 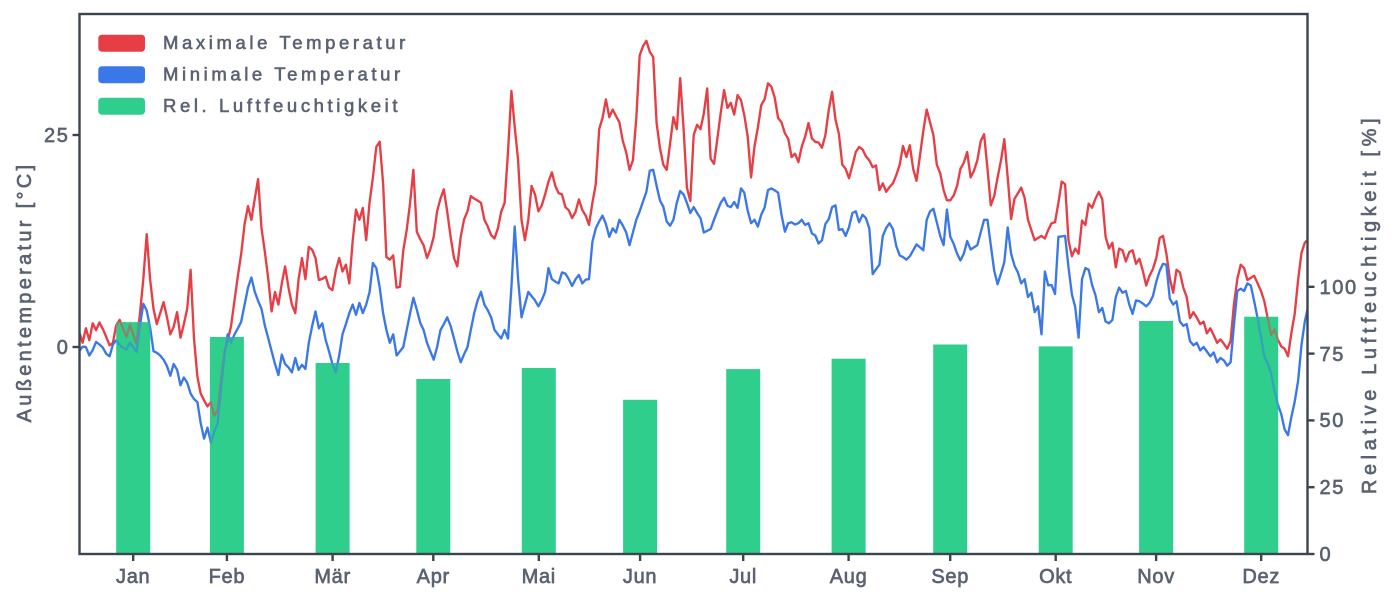 I want to click on svg-text: Aug, so click(x=849, y=577).